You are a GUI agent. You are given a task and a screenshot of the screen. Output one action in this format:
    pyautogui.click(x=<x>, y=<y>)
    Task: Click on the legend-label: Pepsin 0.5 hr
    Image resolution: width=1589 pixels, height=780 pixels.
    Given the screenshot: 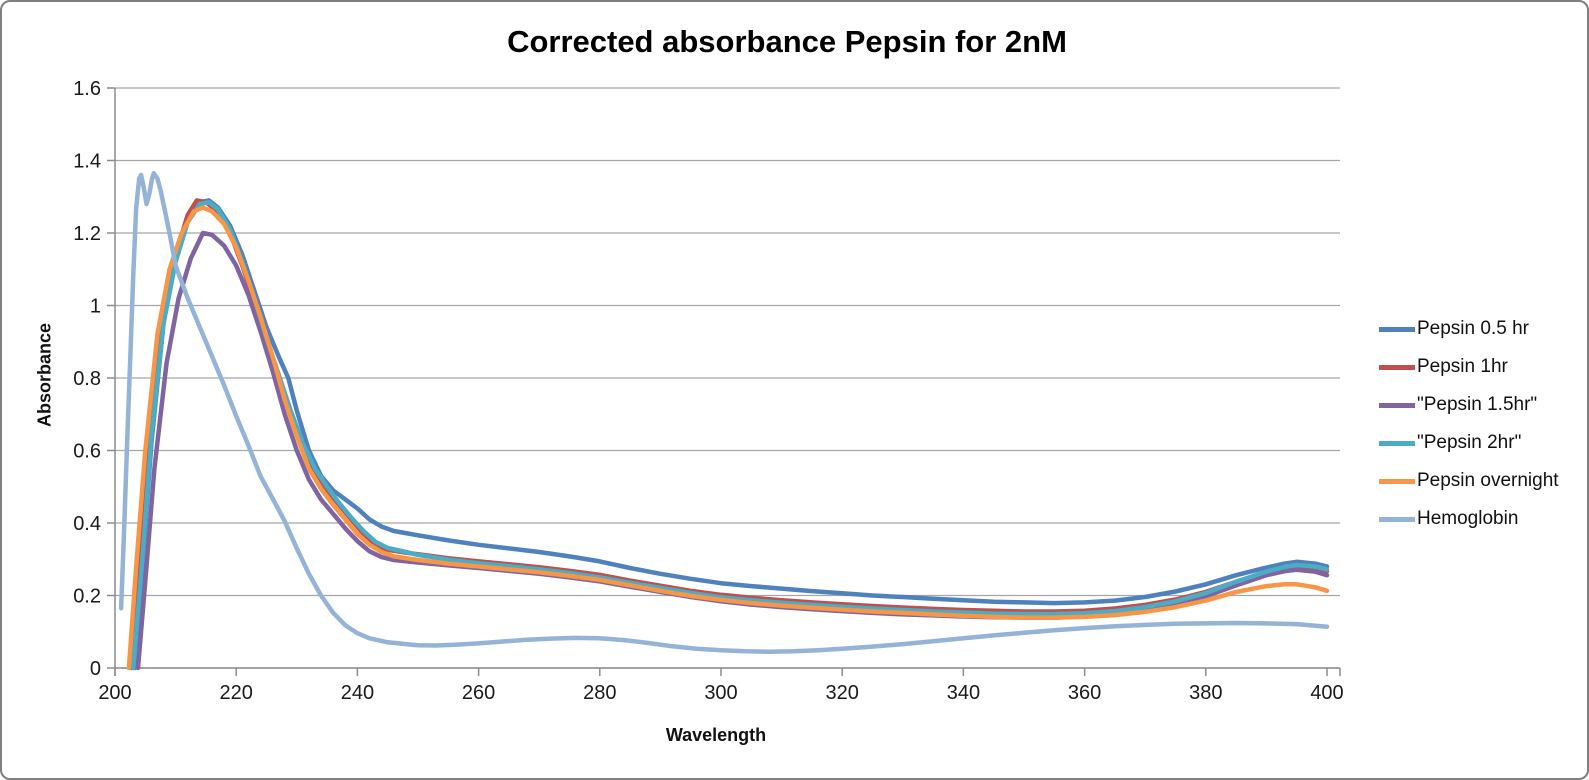 What is the action you would take?
    pyautogui.click(x=1473, y=328)
    